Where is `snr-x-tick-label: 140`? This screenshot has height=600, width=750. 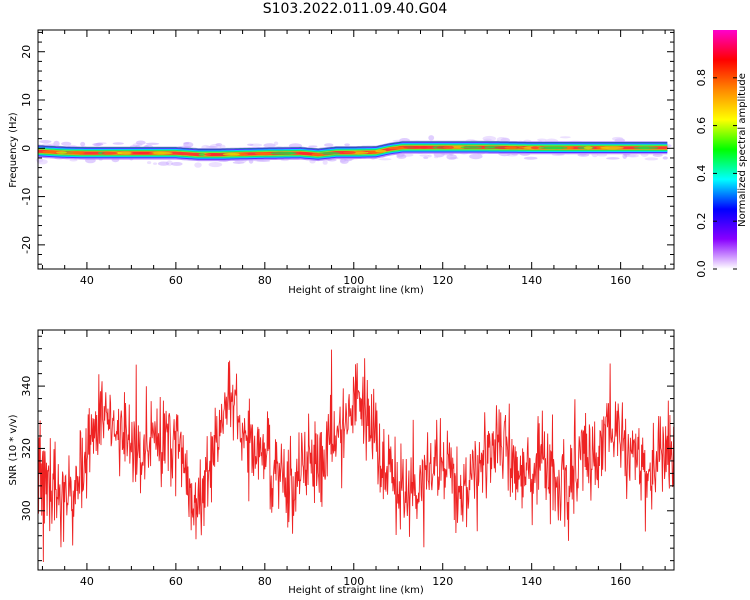
snr-x-tick-label: 140 is located at coordinates (531, 581).